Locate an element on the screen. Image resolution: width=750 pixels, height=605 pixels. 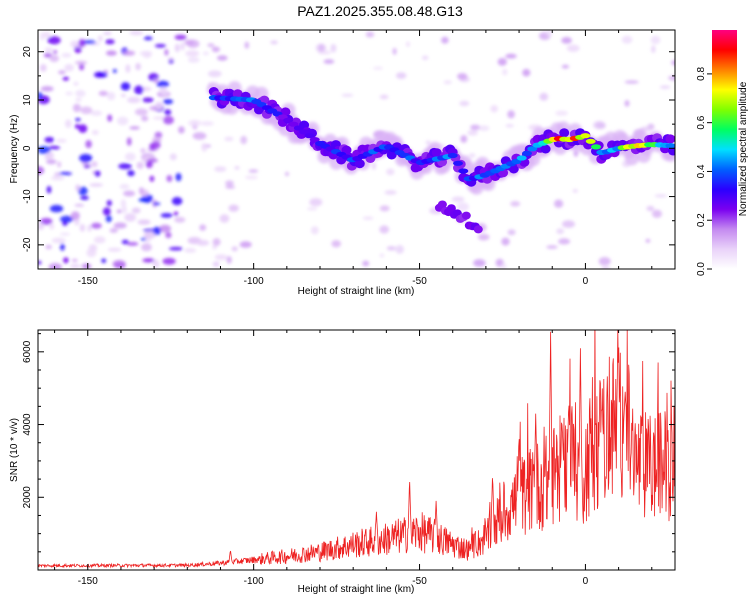
snr-y-tick-label: 4000 is located at coordinates (27, 424).